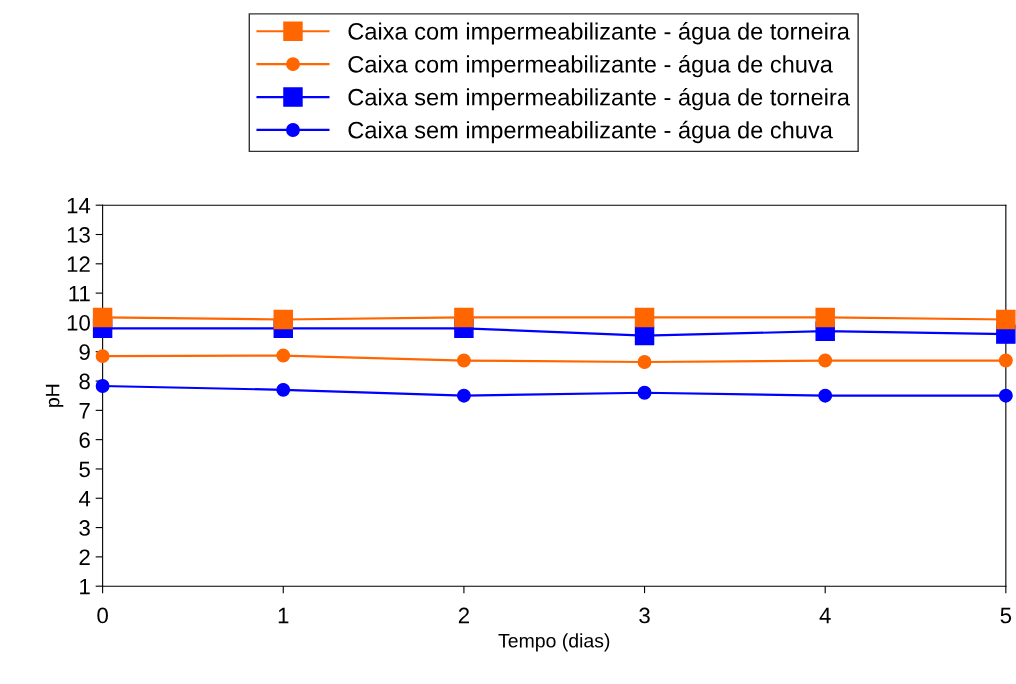 The width and height of the screenshot is (1016, 684). I want to click on x-tick-label: 0, so click(102, 615).